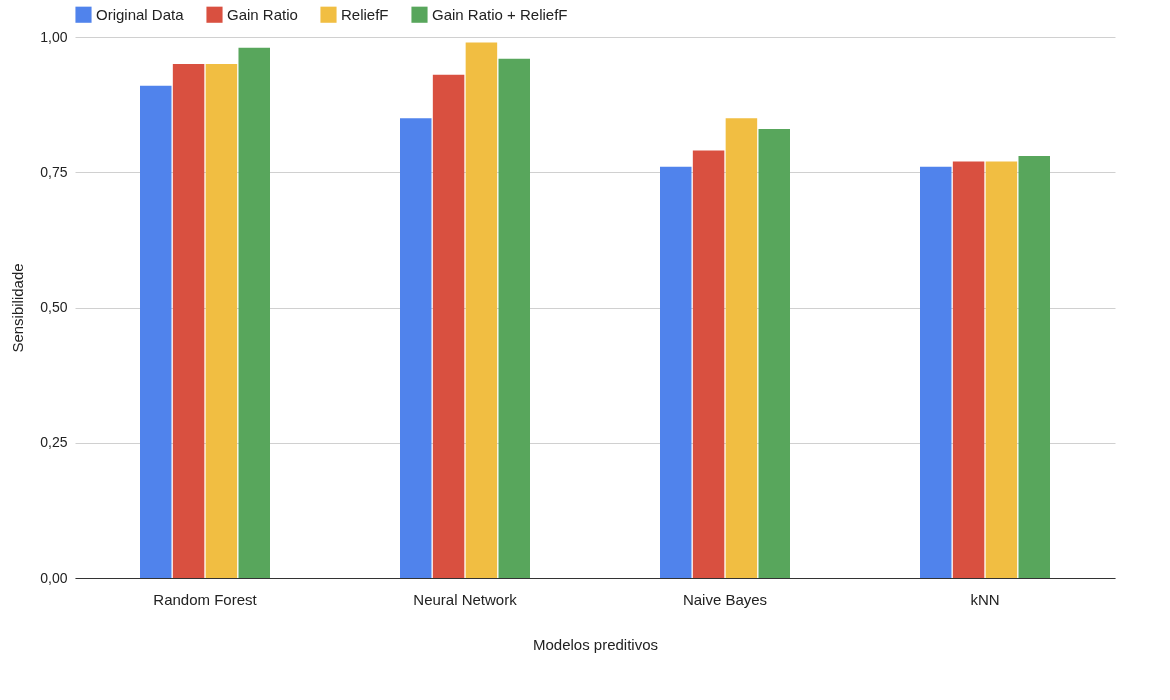 This screenshot has height=700, width=1170. Describe the element at coordinates (465, 599) in the screenshot. I see `x-tick-label: Neural Network` at that location.